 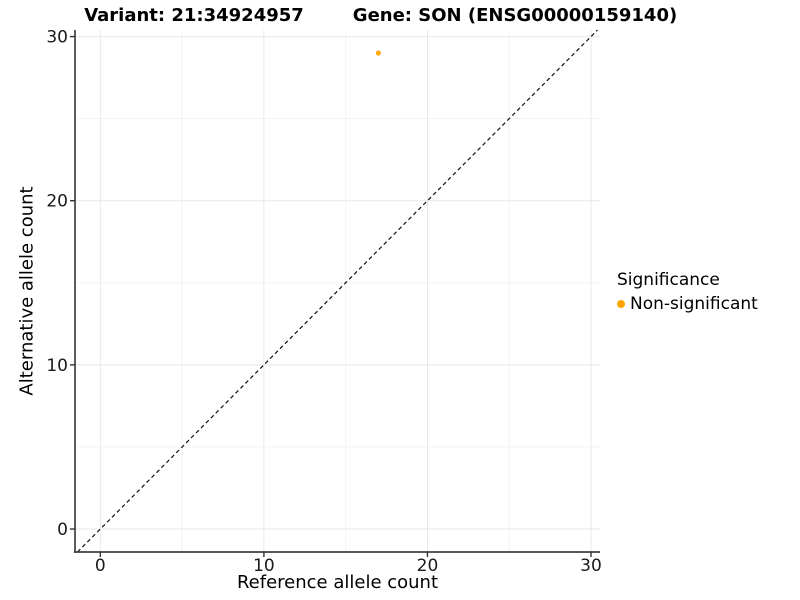 What do you see at coordinates (57, 202) in the screenshot?
I see `y-tick-label: 20` at bounding box center [57, 202].